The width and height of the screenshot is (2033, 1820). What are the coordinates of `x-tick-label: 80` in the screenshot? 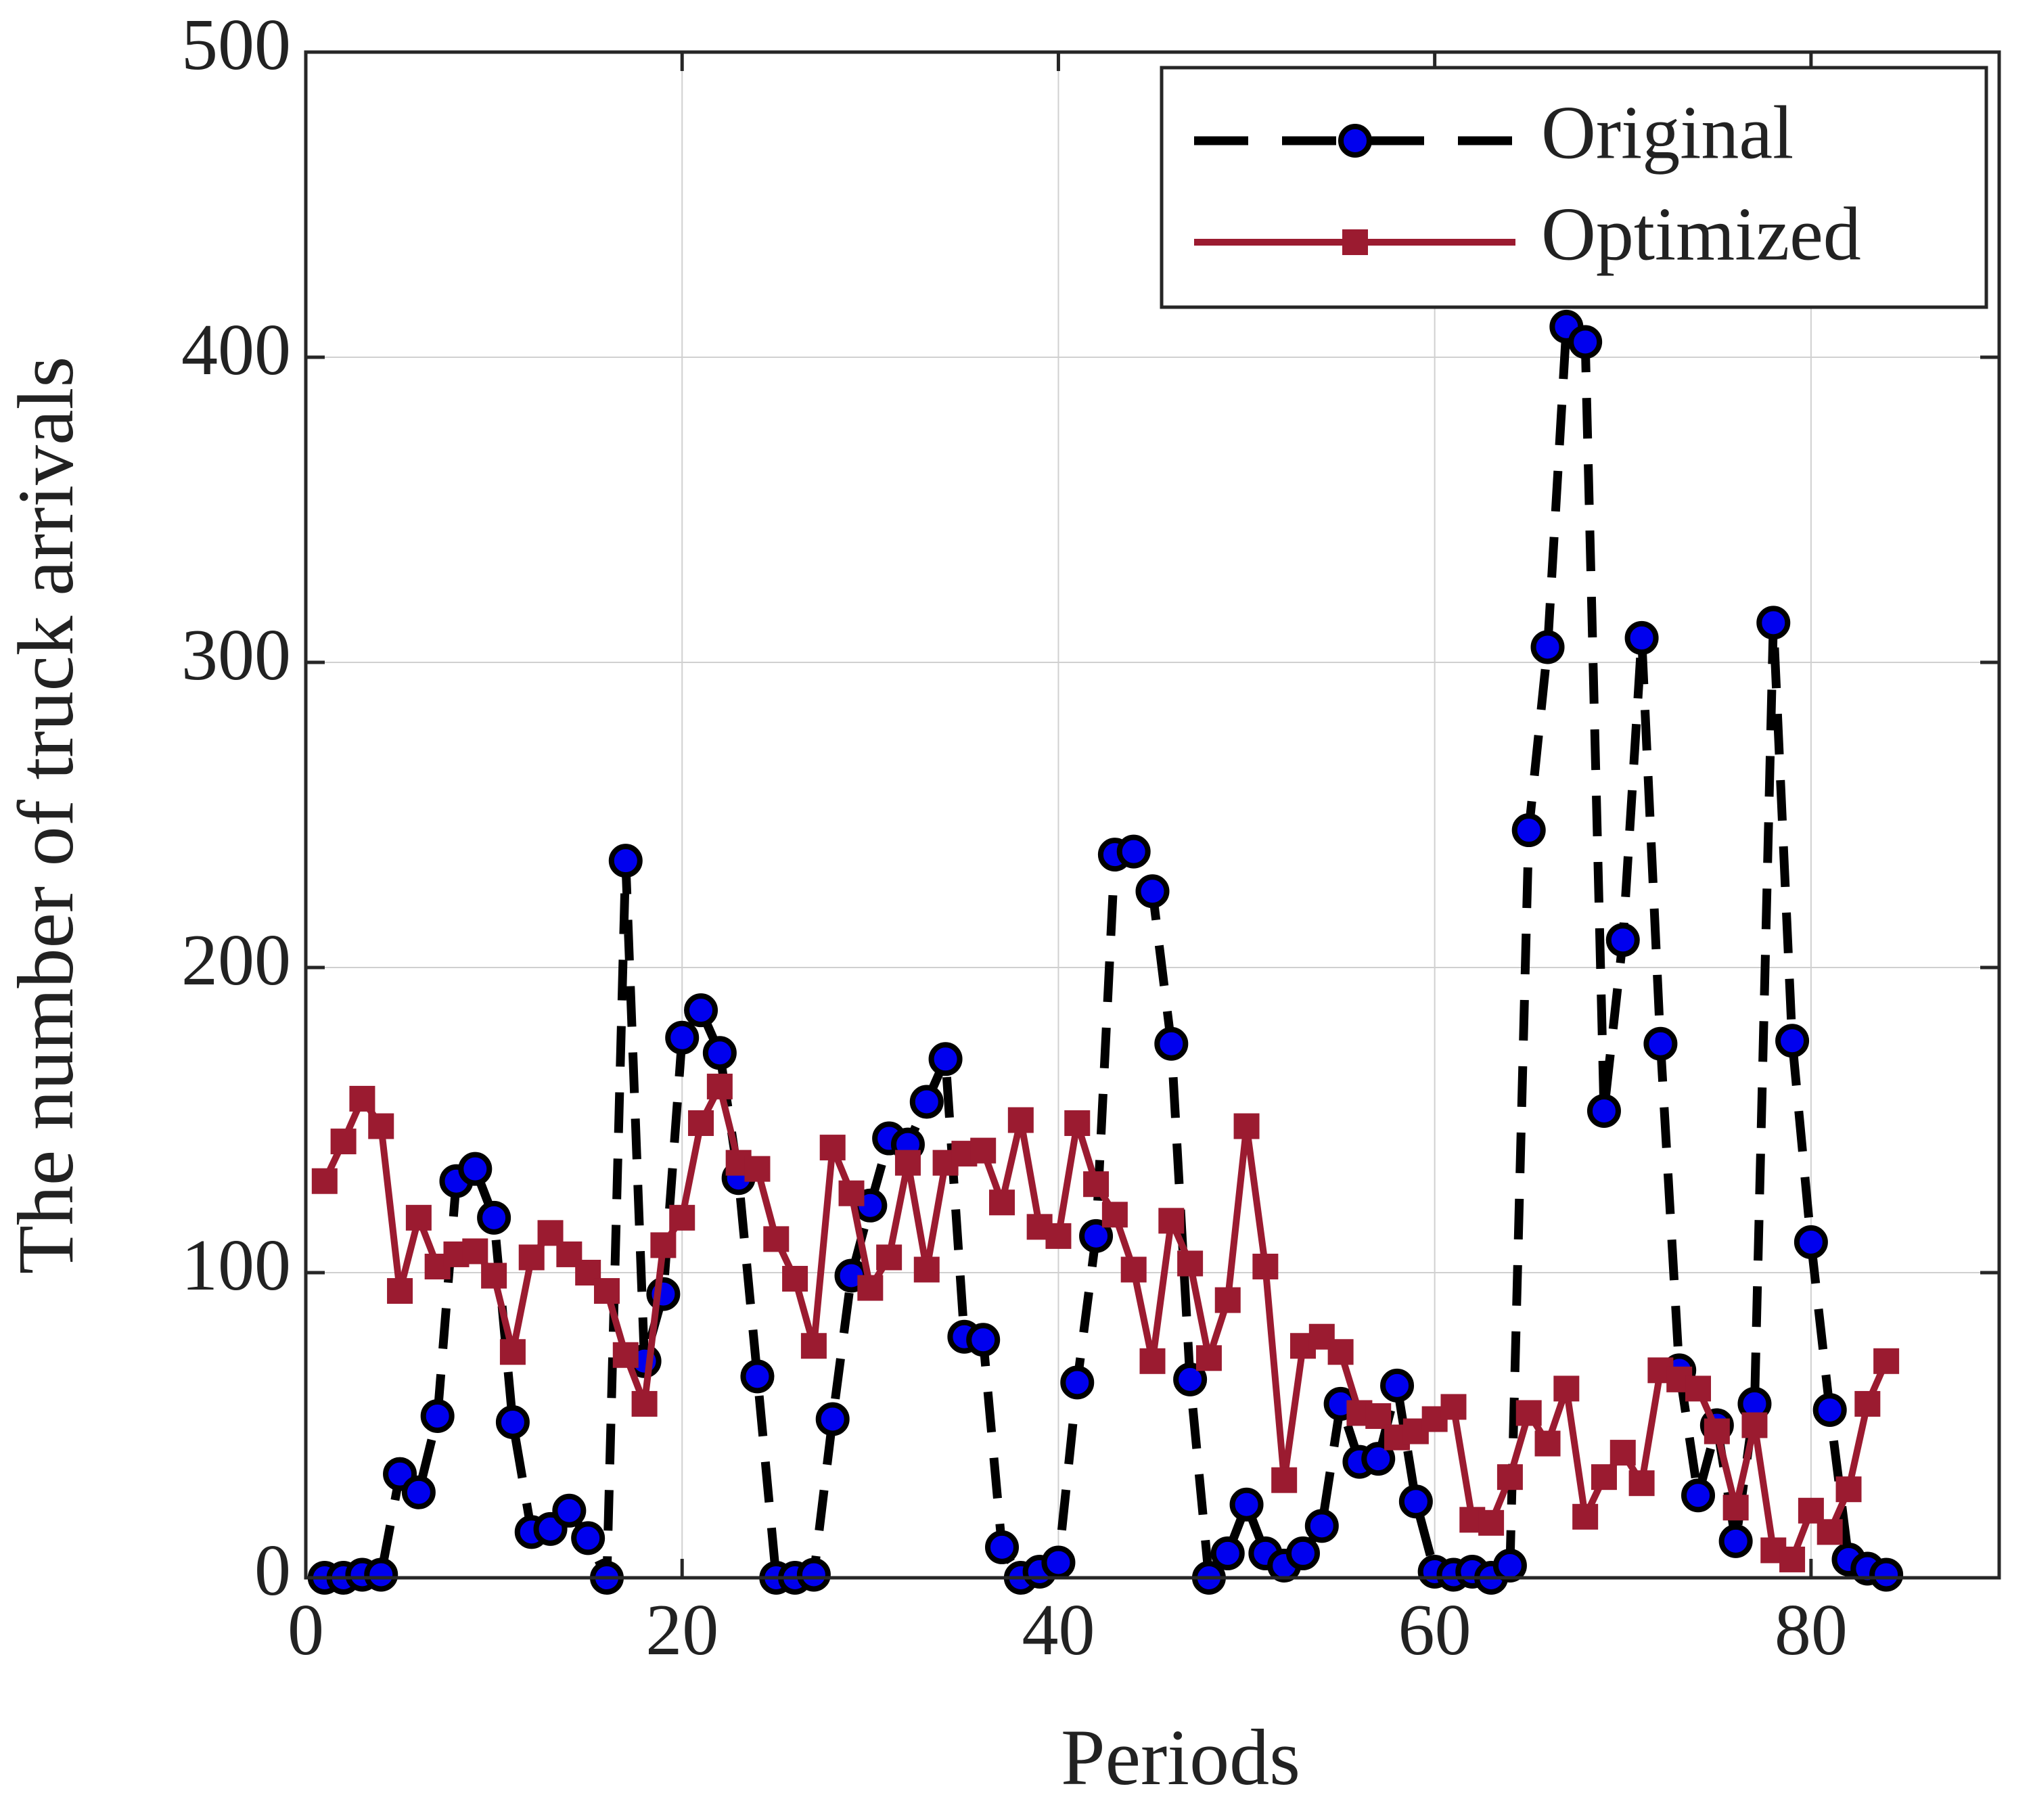 It's located at (1812, 1630).